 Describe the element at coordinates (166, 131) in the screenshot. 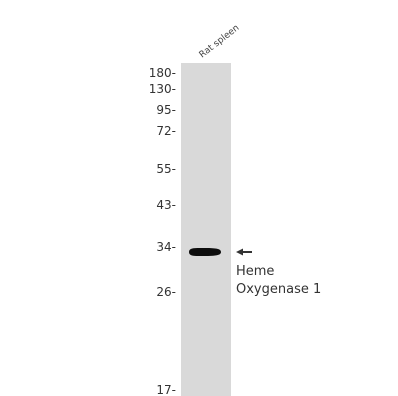

I see `mw-marker-72: 72-` at that location.